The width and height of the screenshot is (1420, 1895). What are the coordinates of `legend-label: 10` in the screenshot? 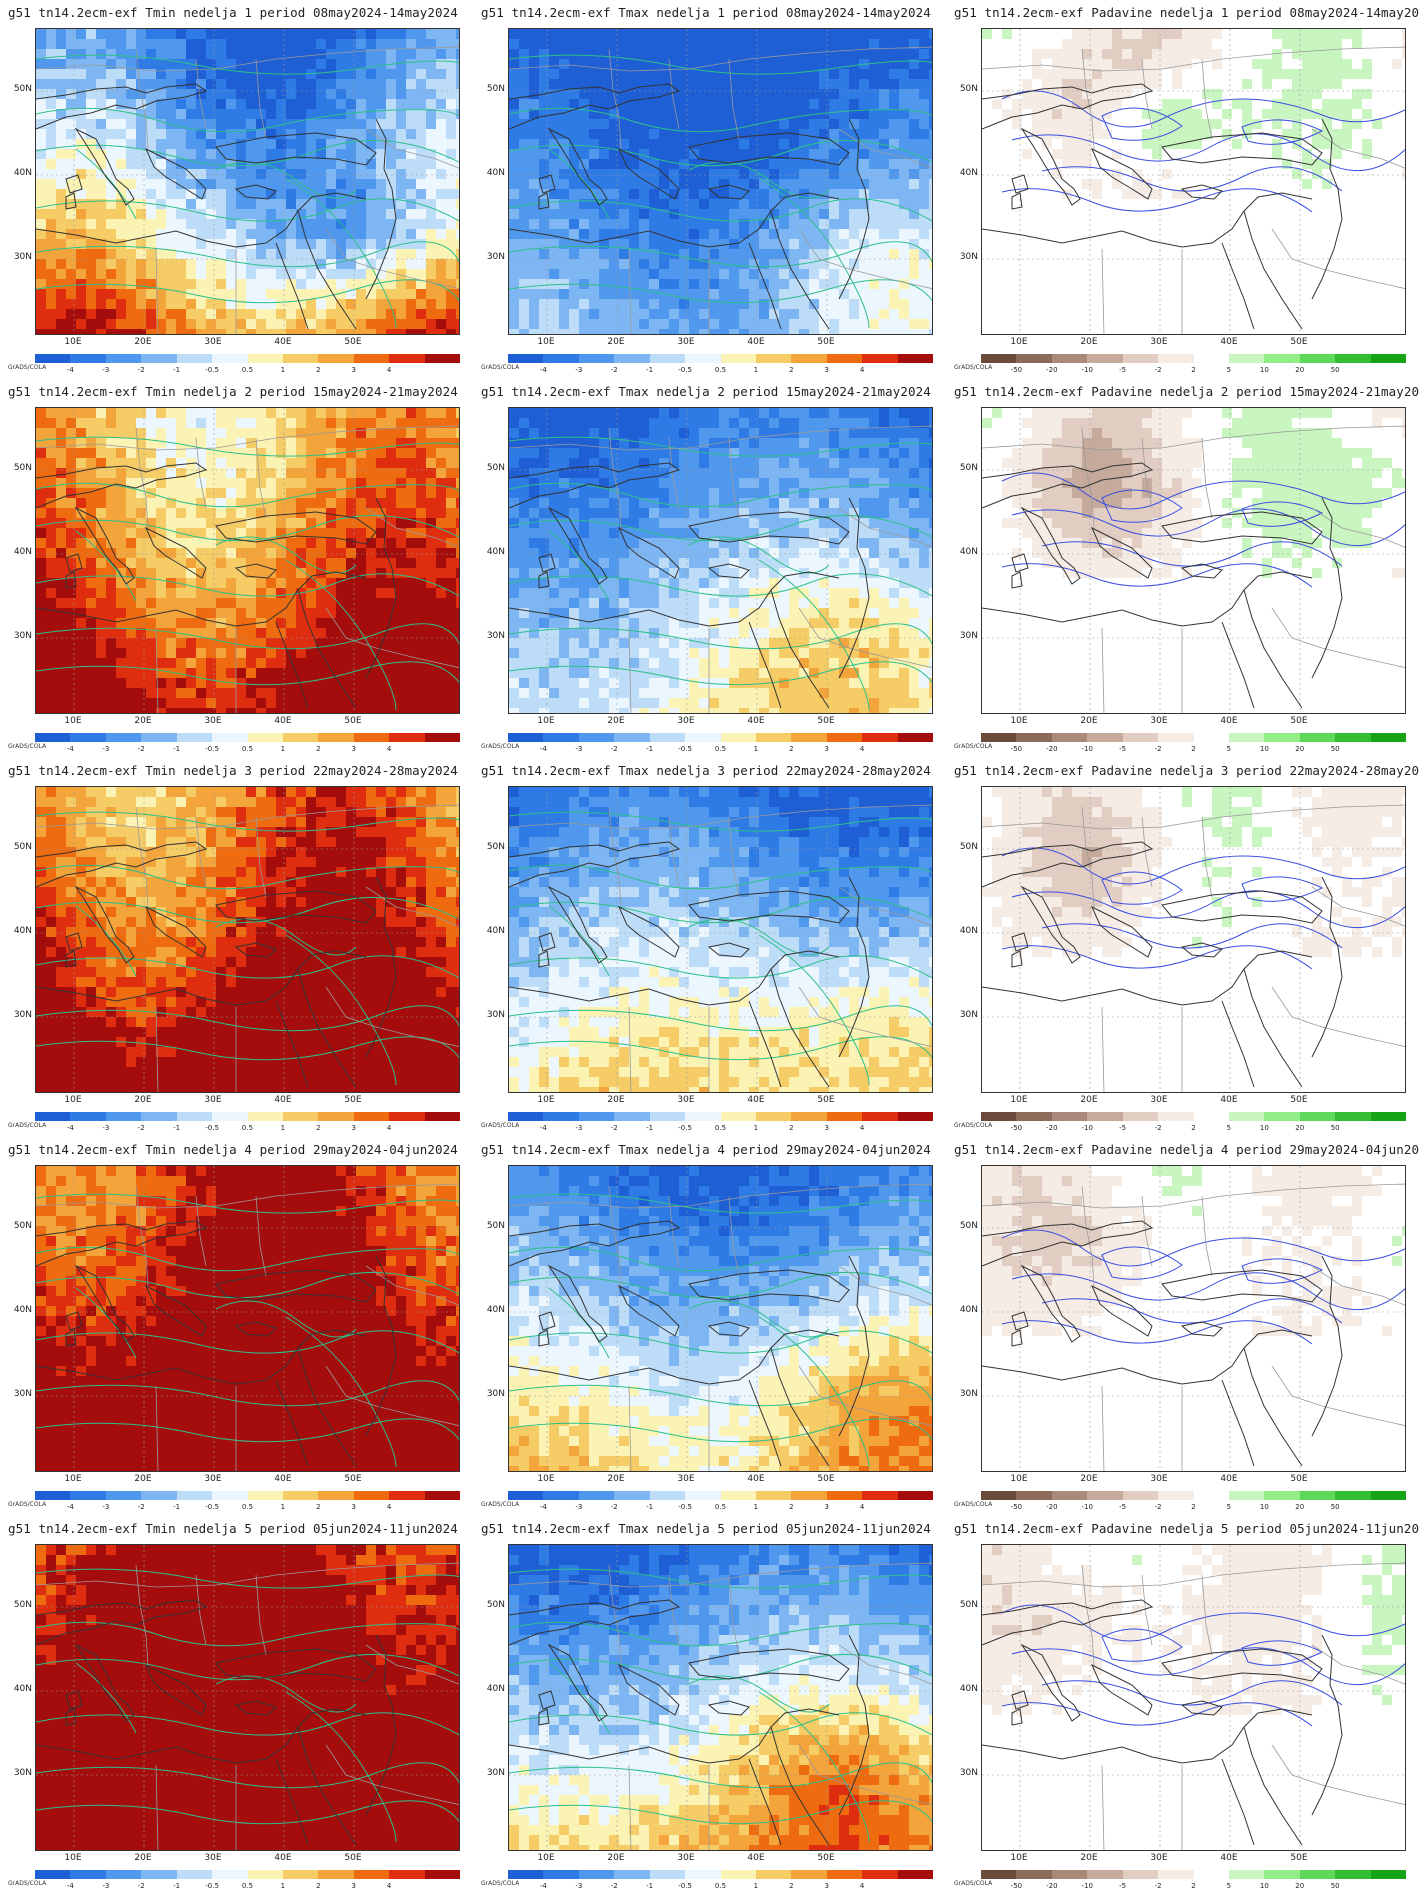 It's located at (1264, 1507).